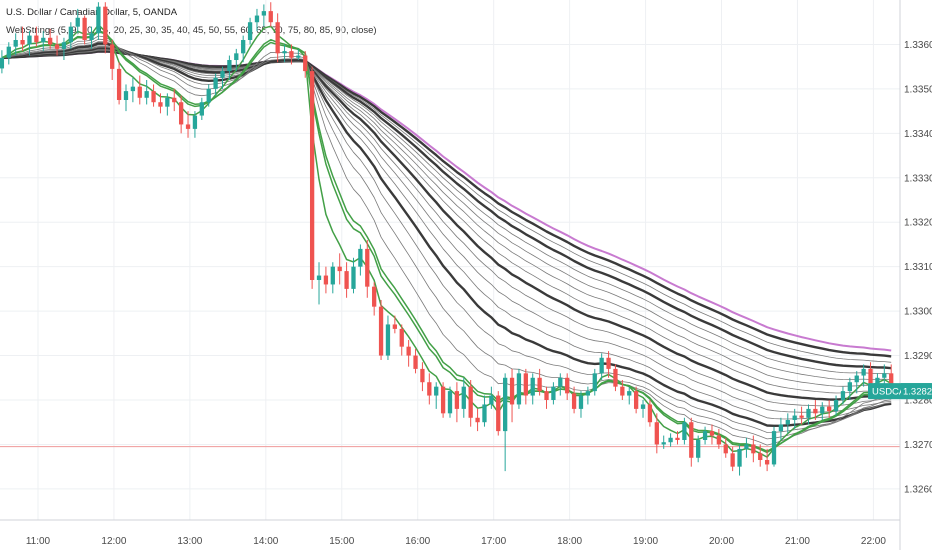 Image resolution: width=932 pixels, height=550 pixels. I want to click on x-tick-label: 18:00, so click(569, 541).